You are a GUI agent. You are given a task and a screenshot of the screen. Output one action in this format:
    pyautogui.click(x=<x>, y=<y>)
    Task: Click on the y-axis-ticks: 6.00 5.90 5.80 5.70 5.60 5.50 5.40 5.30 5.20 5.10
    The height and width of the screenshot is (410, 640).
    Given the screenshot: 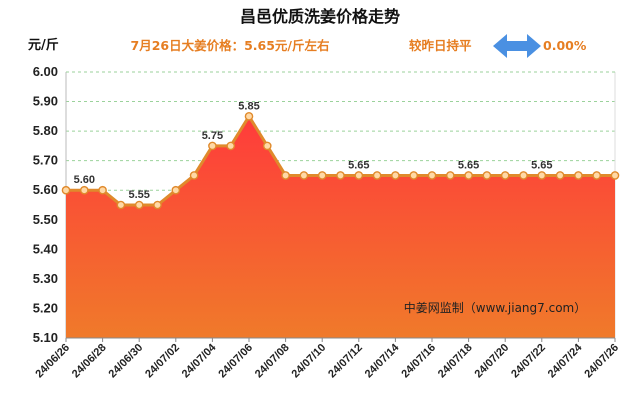 What is the action you would take?
    pyautogui.click(x=45, y=204)
    